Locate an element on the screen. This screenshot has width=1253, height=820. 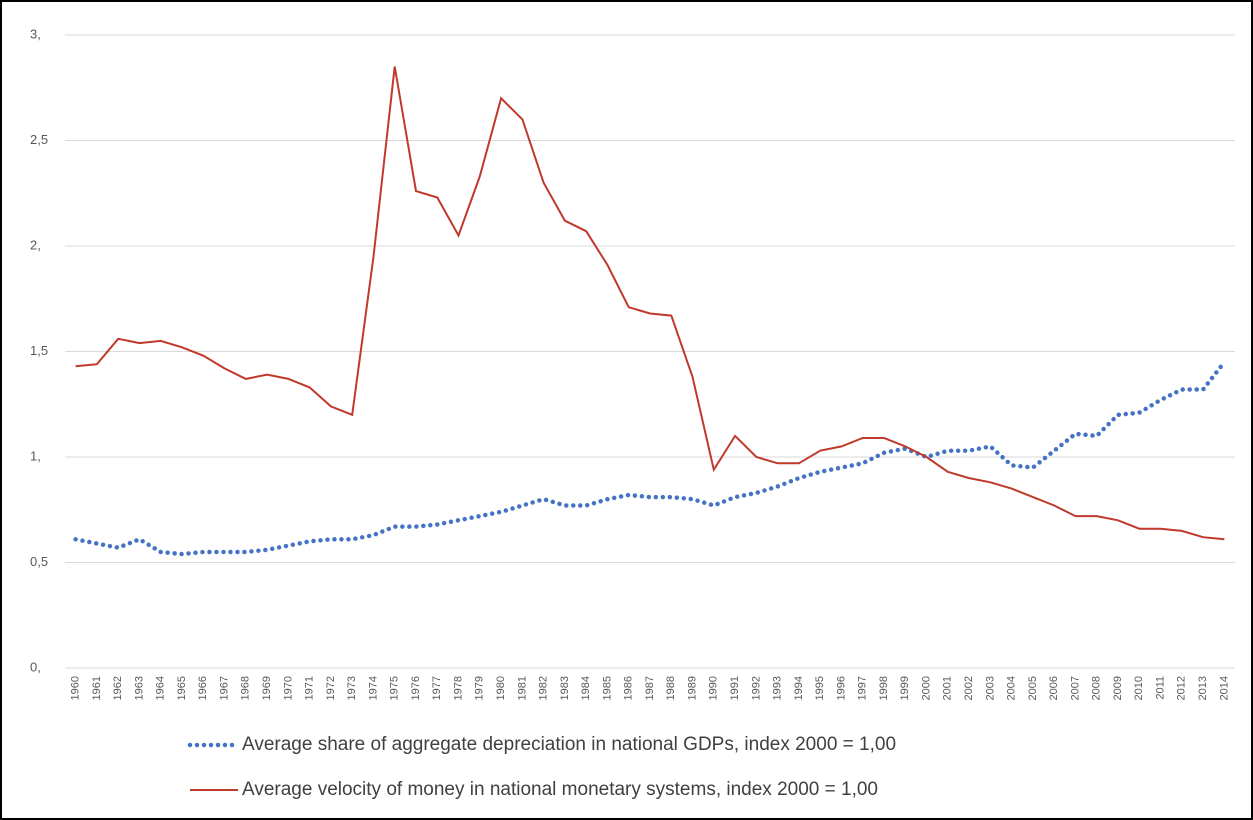
x-tick-label: 1977 is located at coordinates (437, 688).